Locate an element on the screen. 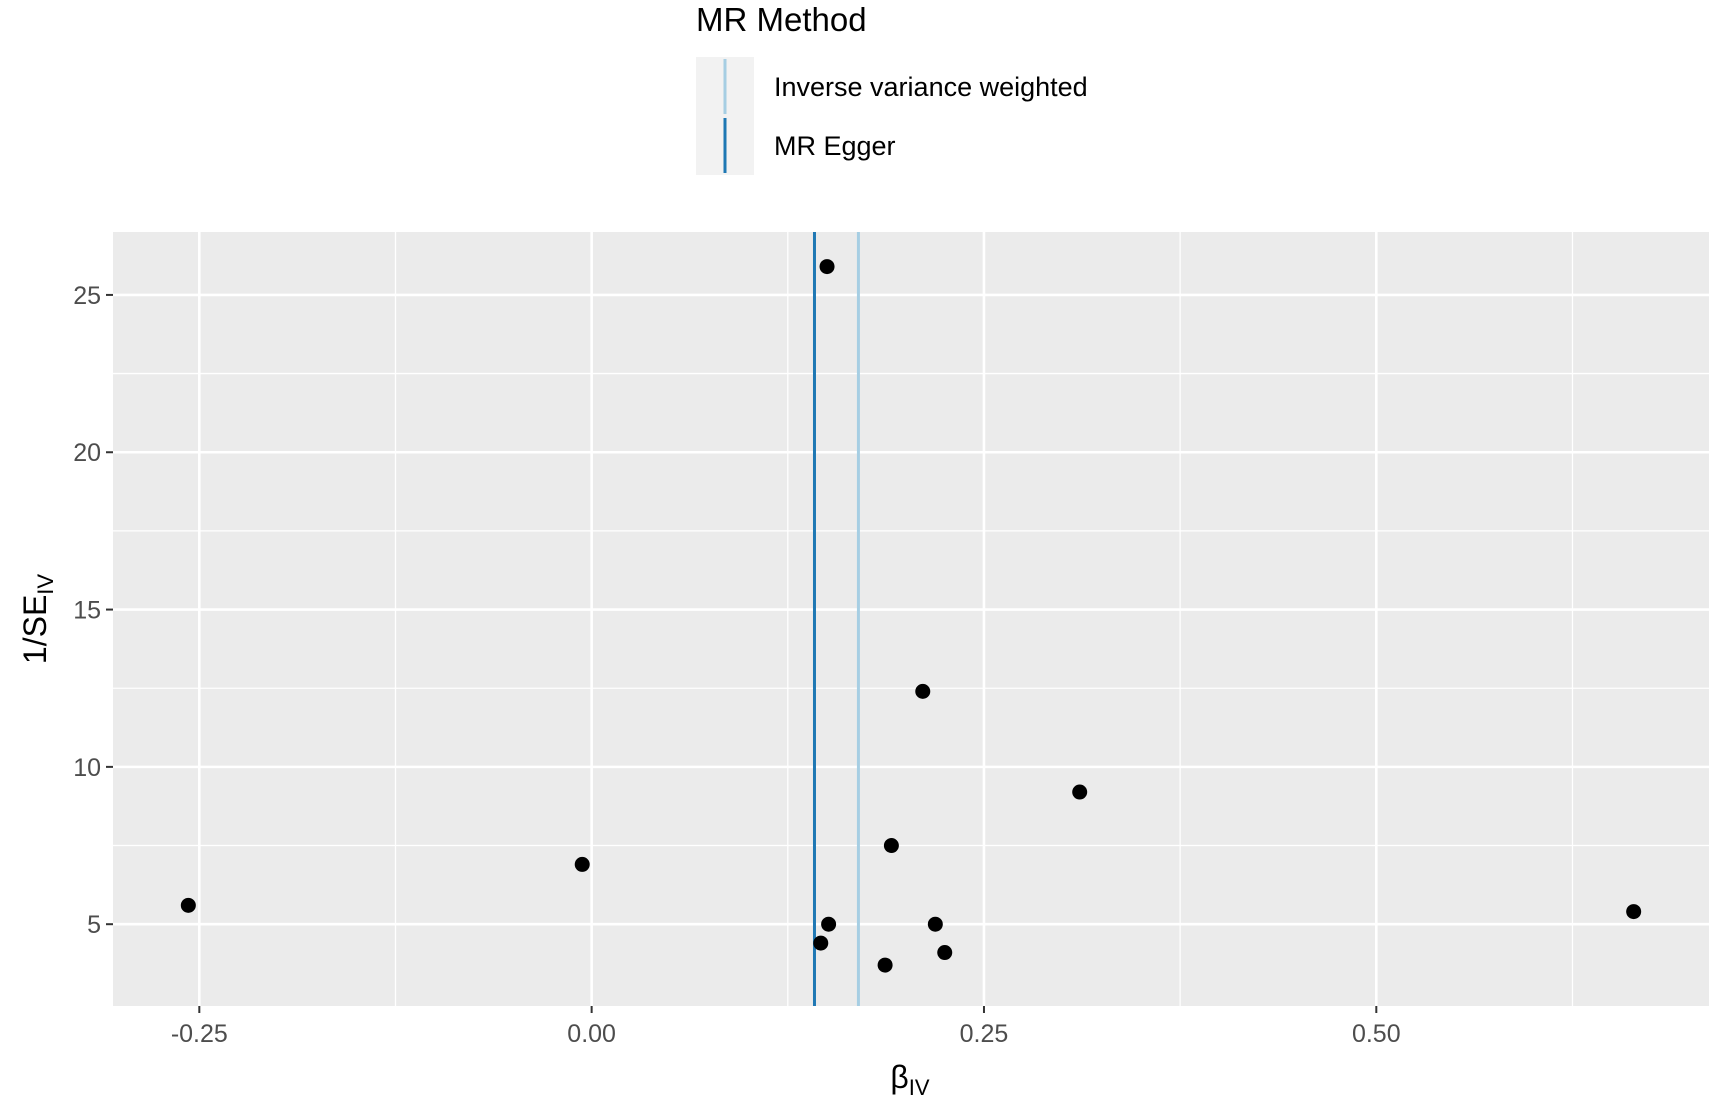  legend-label-ivw: Inverse variance weighted is located at coordinates (931, 87).